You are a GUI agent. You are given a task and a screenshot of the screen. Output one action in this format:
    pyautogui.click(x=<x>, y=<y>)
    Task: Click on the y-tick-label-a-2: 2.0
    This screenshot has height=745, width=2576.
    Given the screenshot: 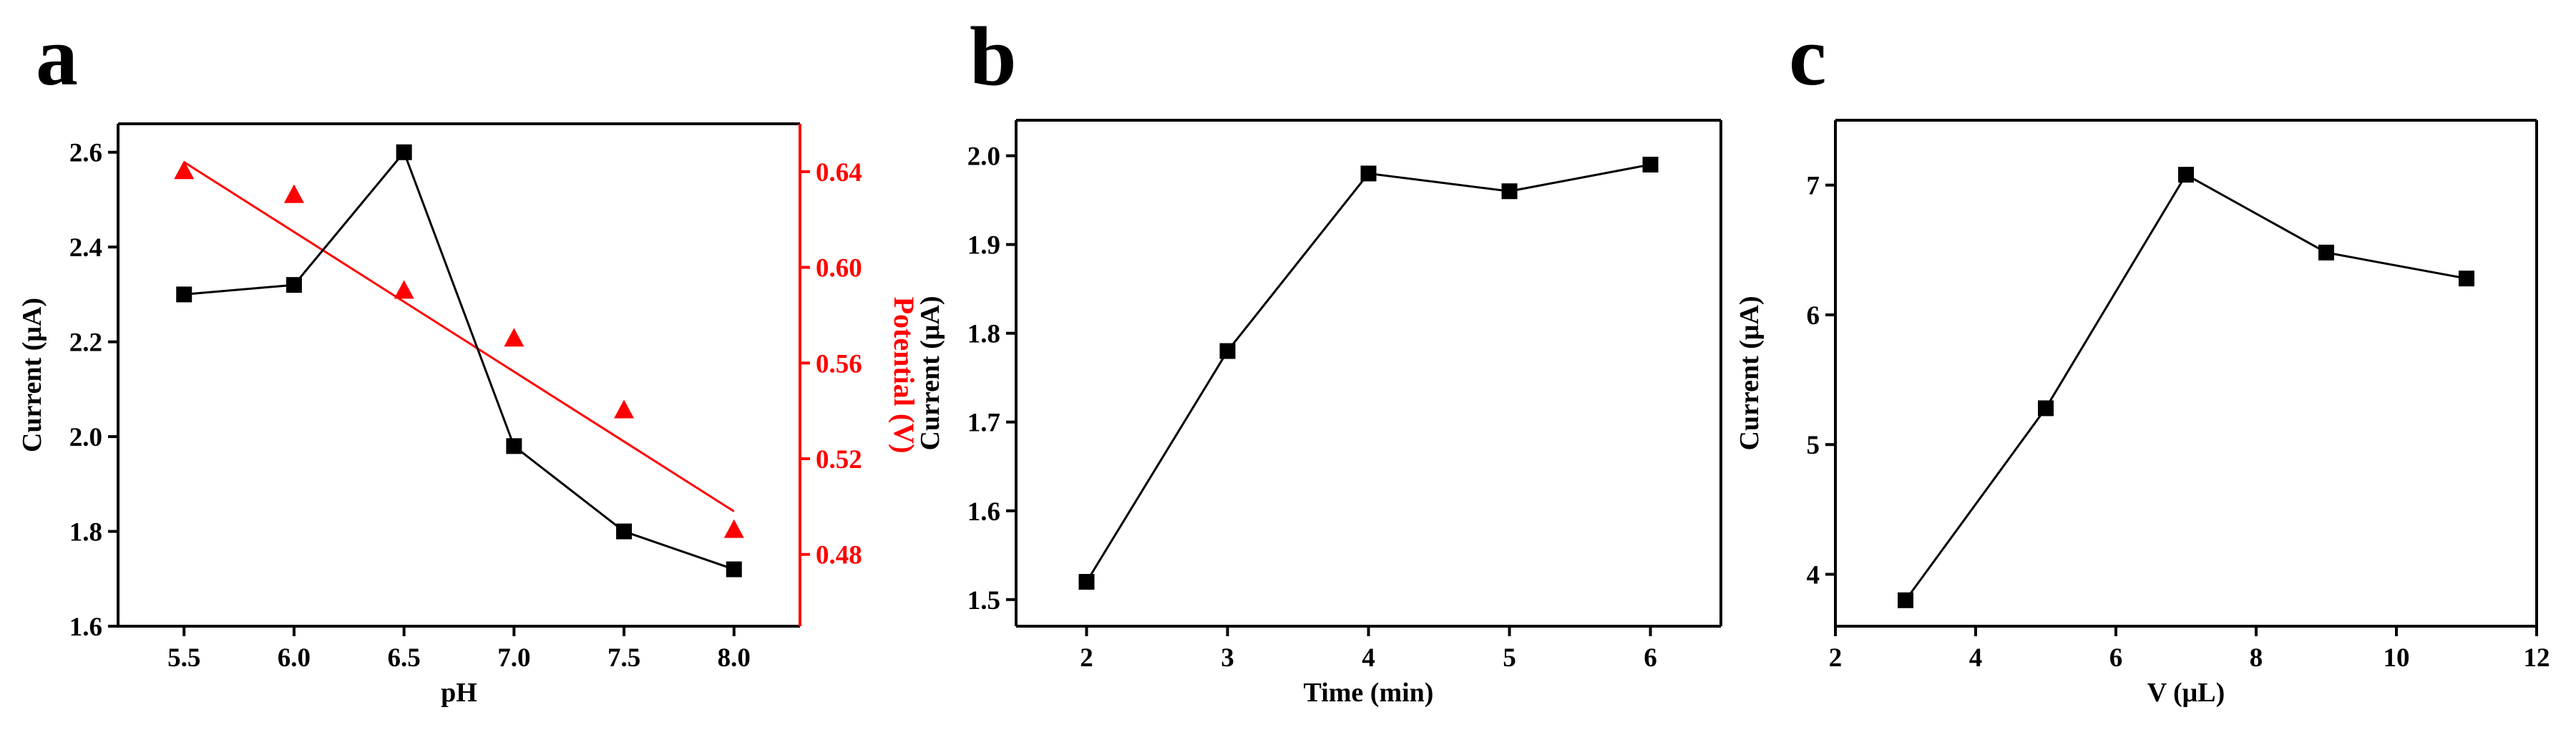 What is the action you would take?
    pyautogui.click(x=85, y=437)
    